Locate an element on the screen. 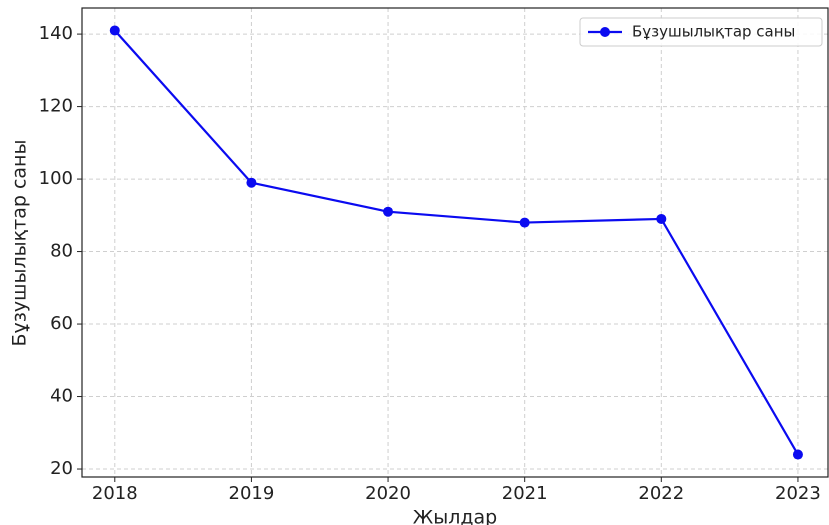 The image size is (829, 525). x-tick-label: 2022 is located at coordinates (661, 493).